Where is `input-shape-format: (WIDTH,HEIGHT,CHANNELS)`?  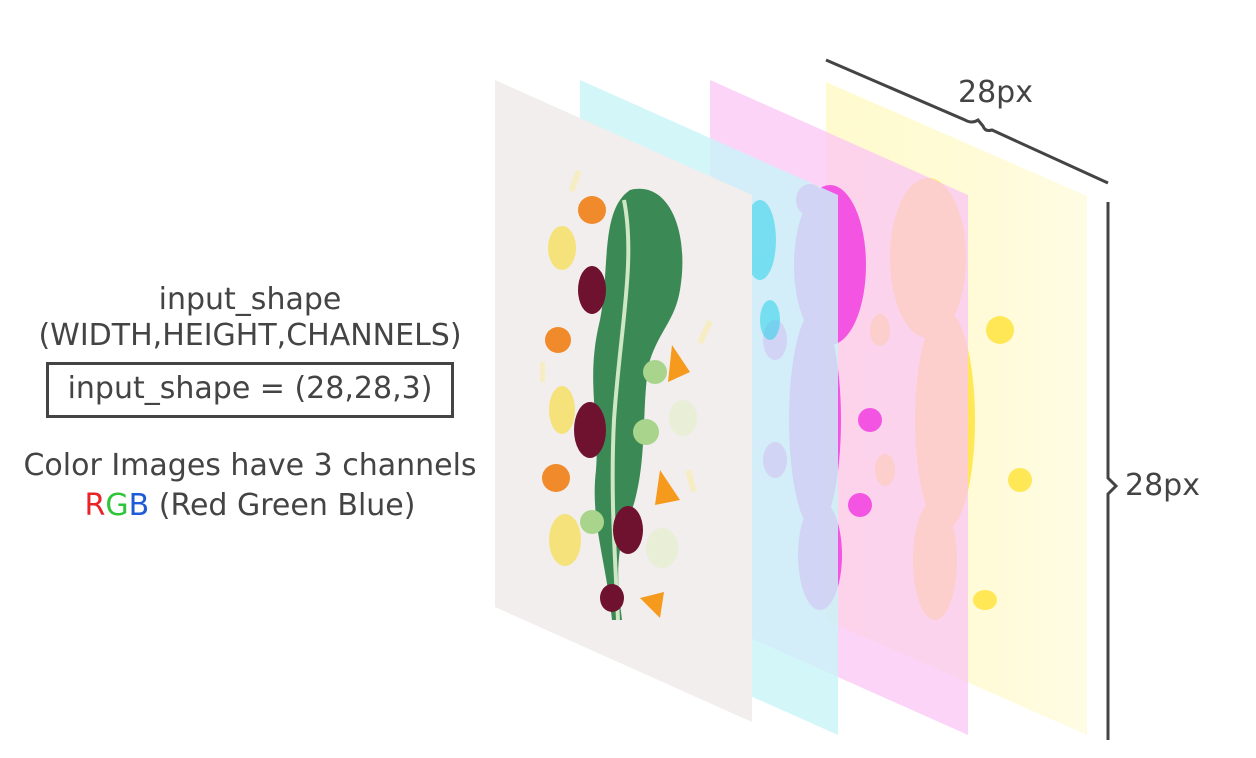
input-shape-format: (WIDTH,HEIGHT,CHANNELS) is located at coordinates (250, 335).